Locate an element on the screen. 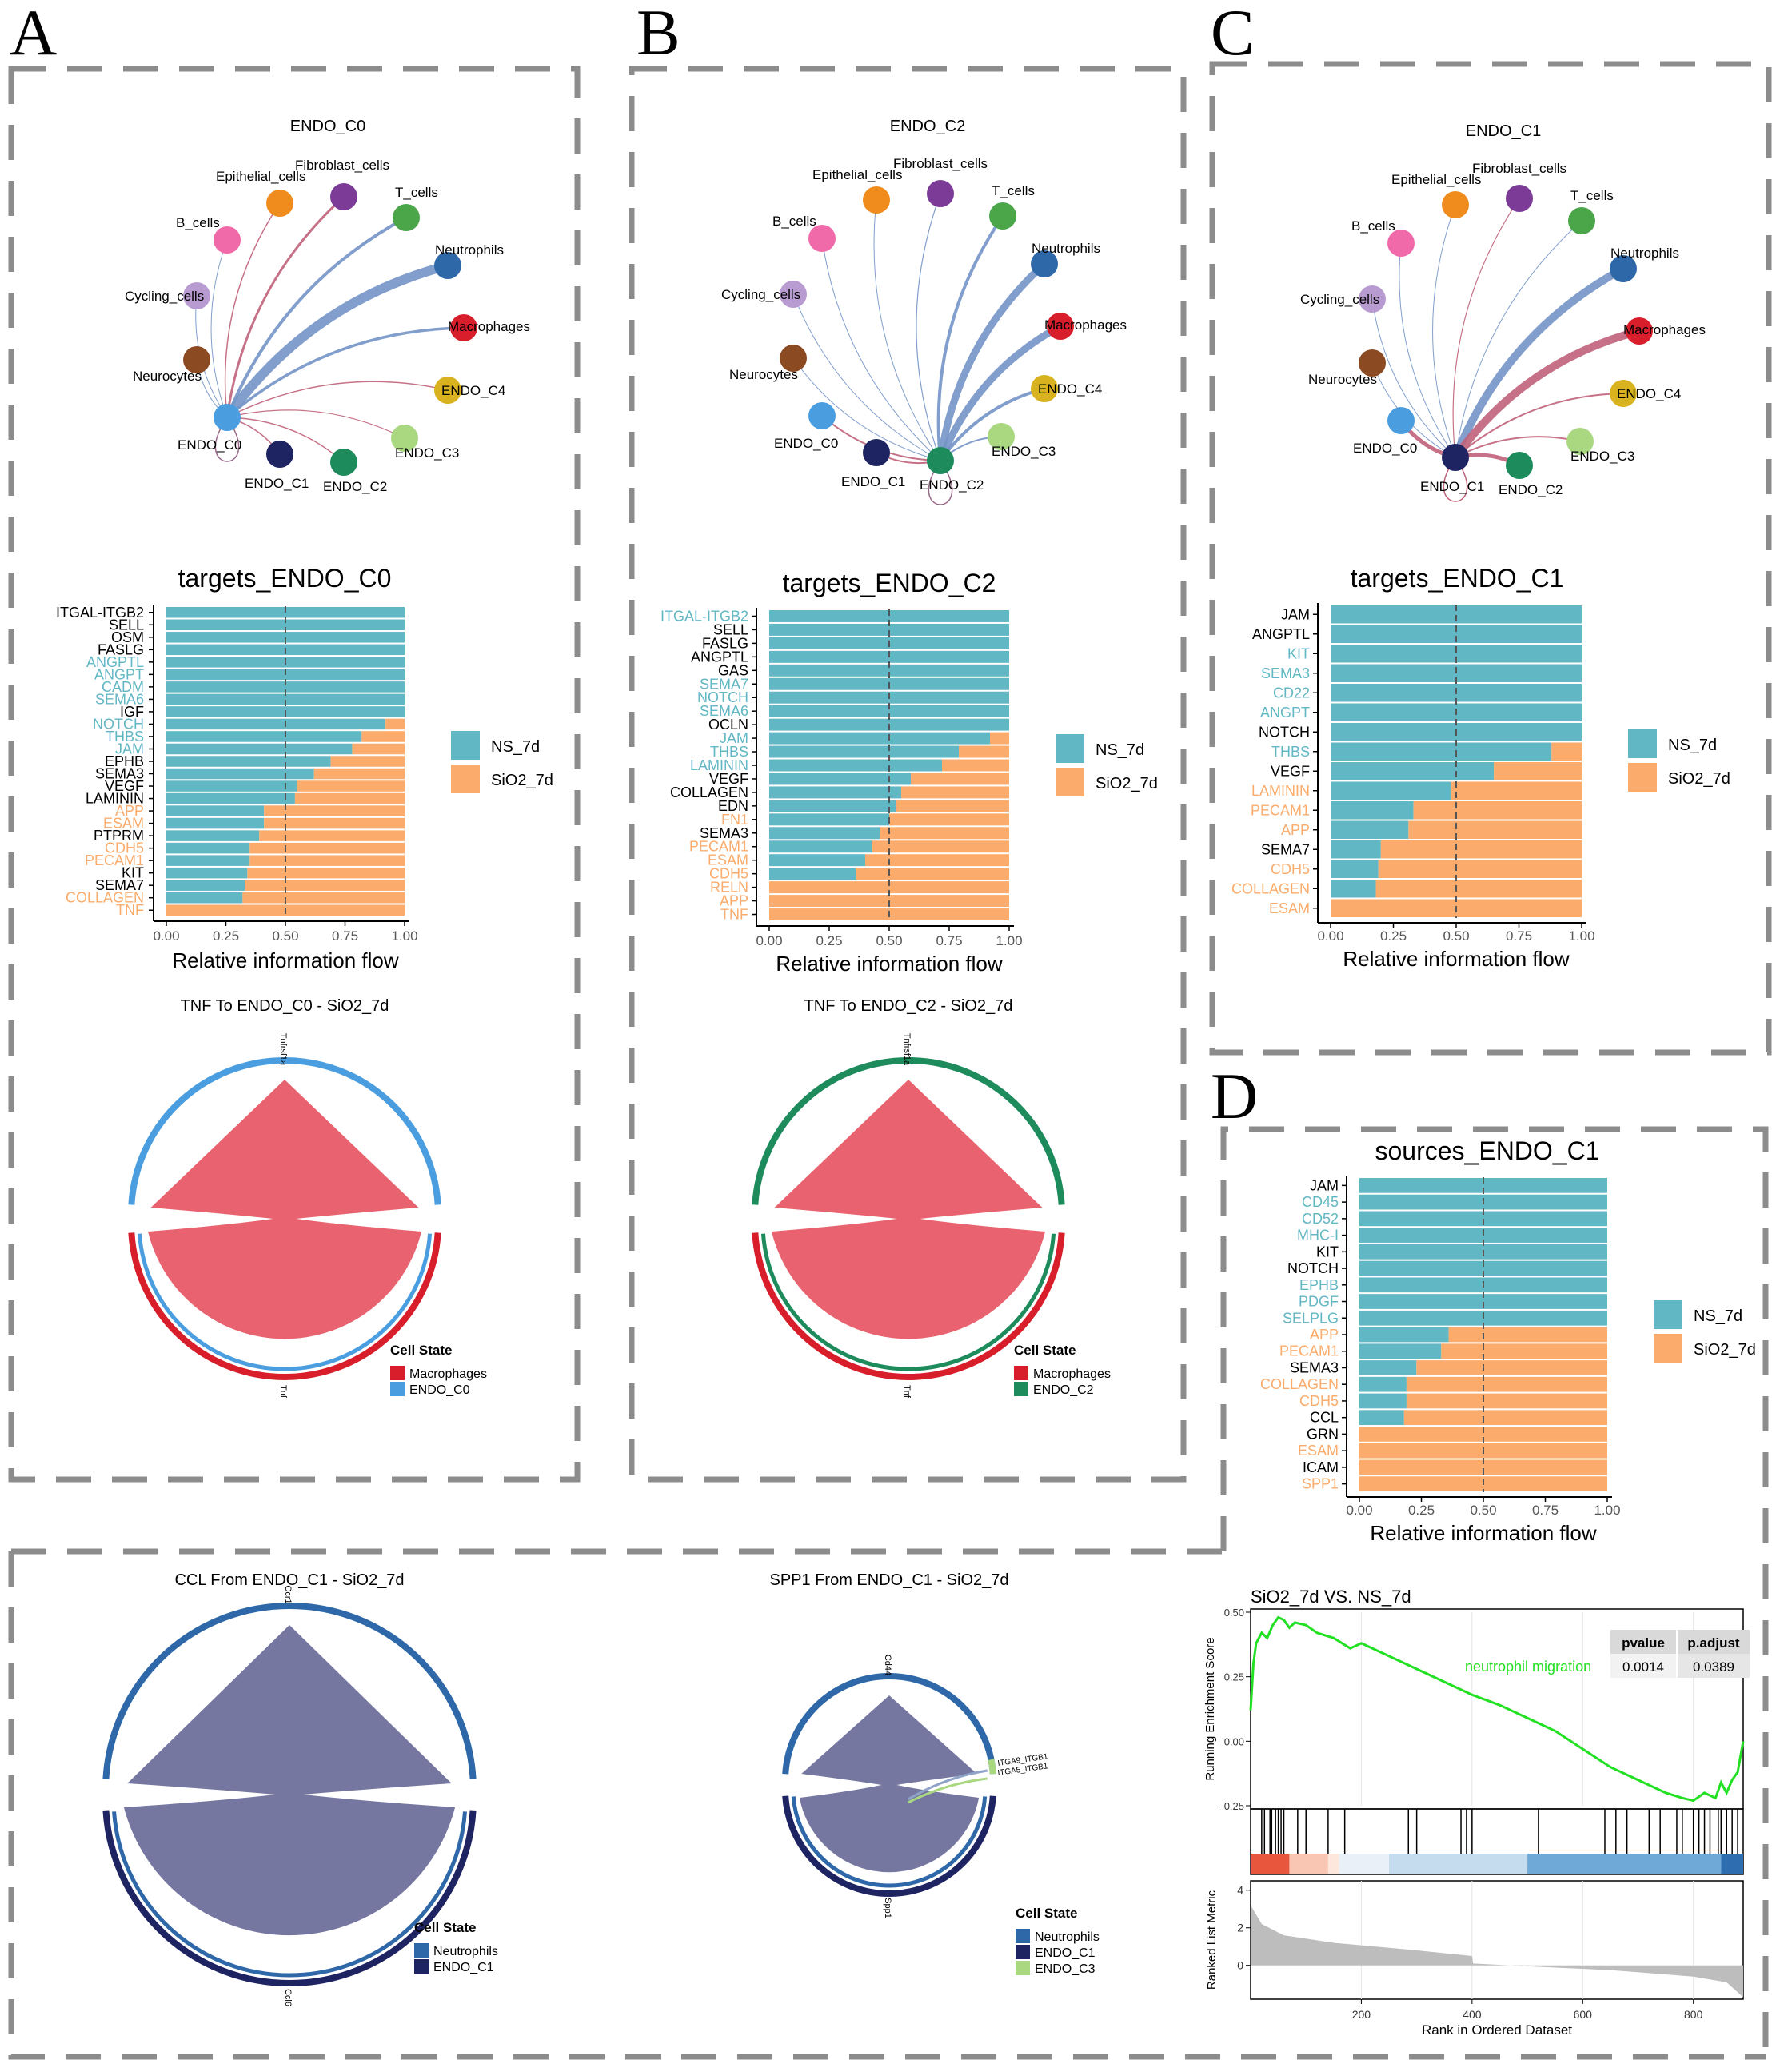 This screenshot has width=1788, height=2072. bar-sio2-cdh5 is located at coordinates (1506, 1401).